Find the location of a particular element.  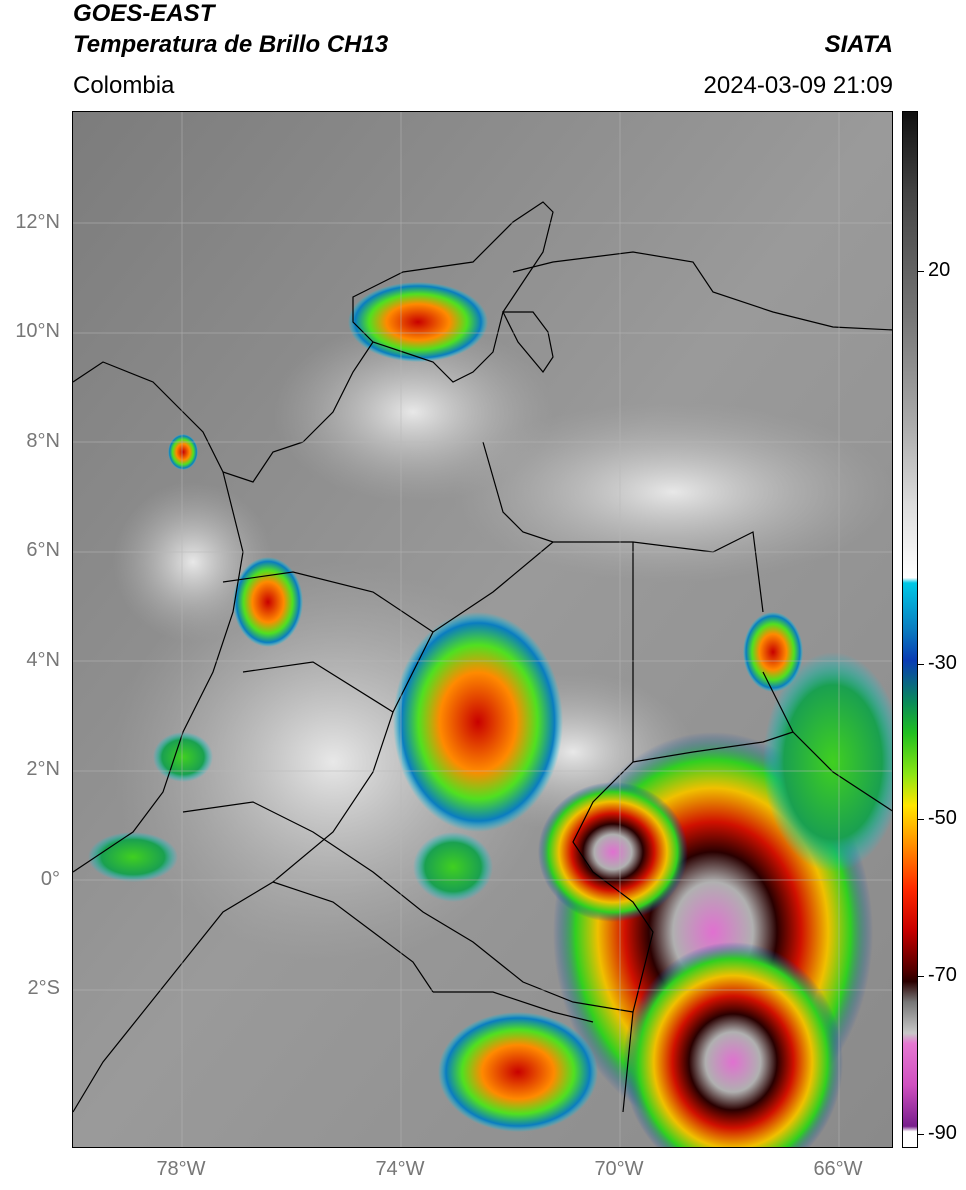

region-label: Colombia is located at coordinates (124, 85).